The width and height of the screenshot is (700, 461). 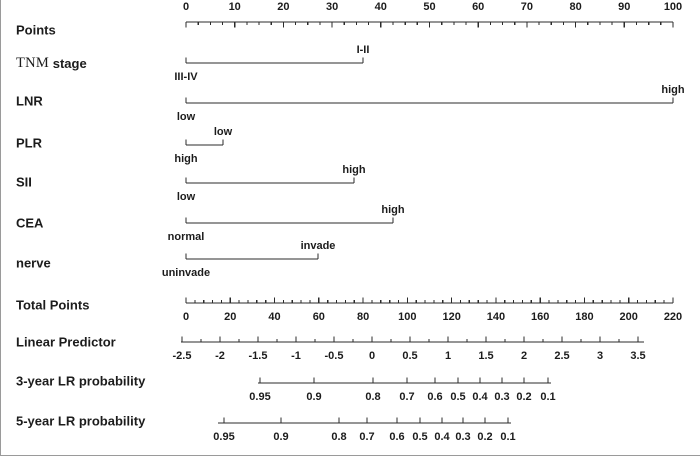 What do you see at coordinates (30, 223) in the screenshot?
I see `row-label-cea: CEA` at bounding box center [30, 223].